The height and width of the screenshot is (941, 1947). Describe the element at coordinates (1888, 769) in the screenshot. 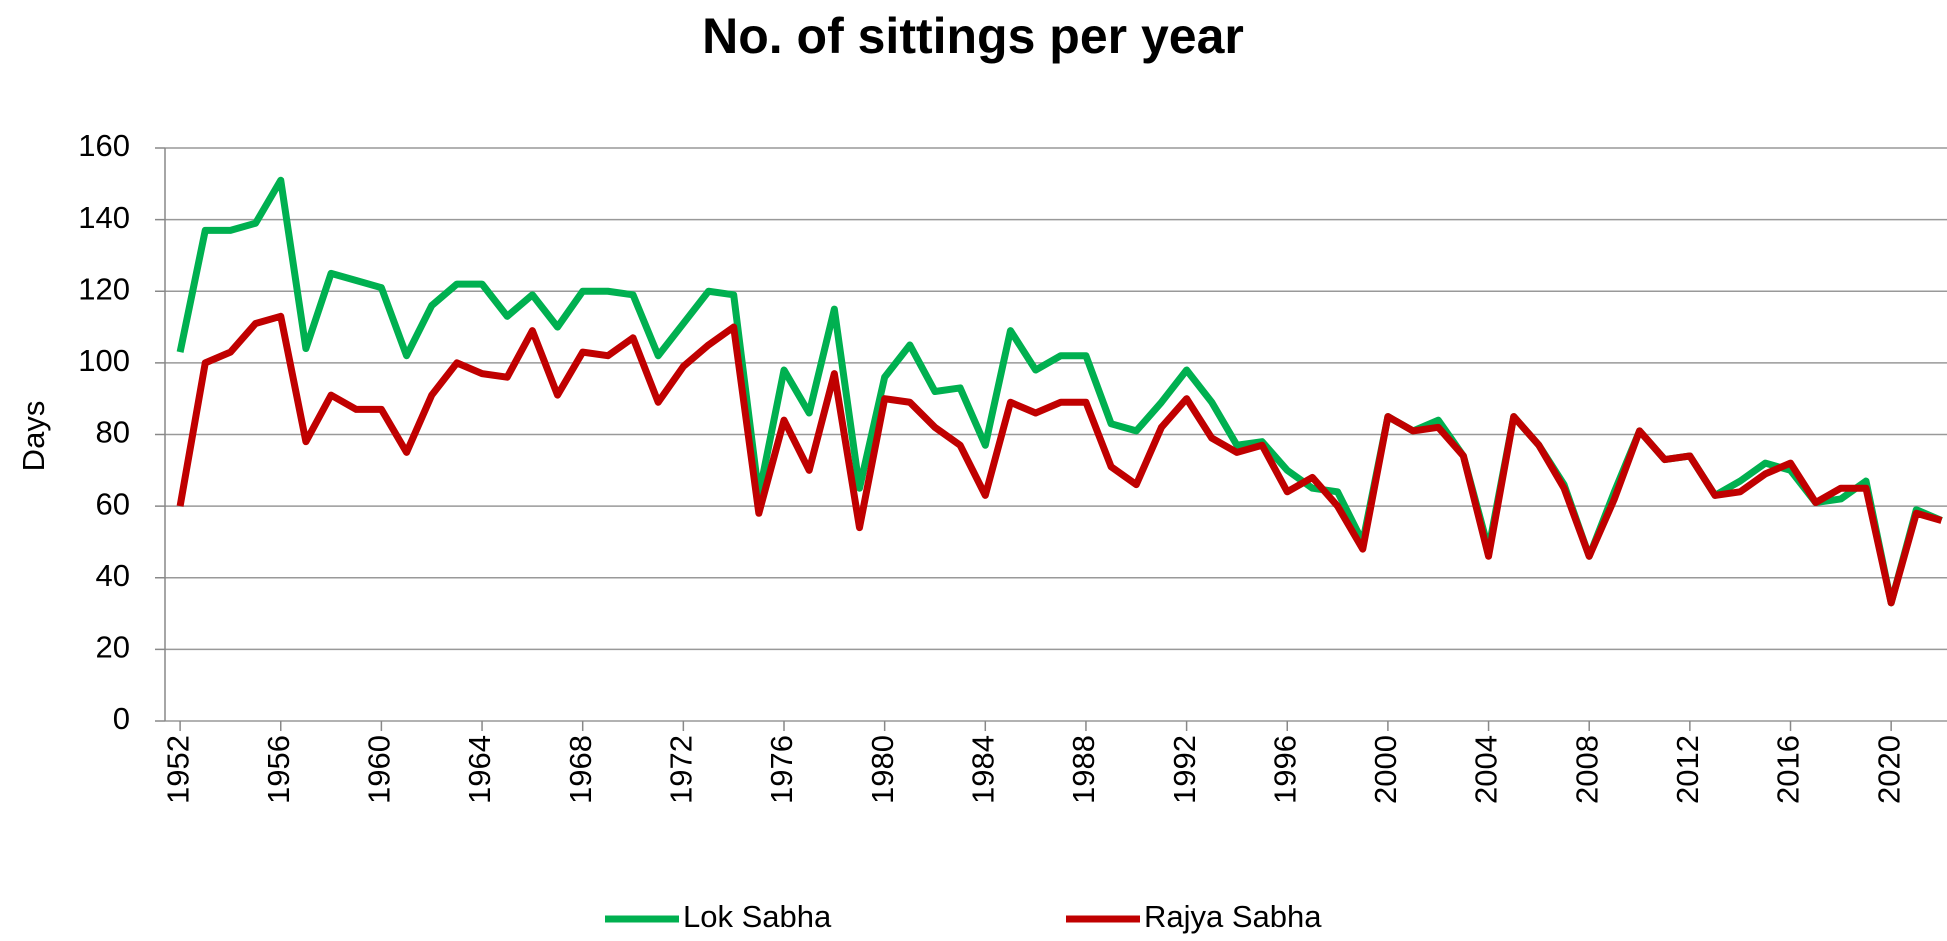

I see `x-tick-label: 2020` at that location.